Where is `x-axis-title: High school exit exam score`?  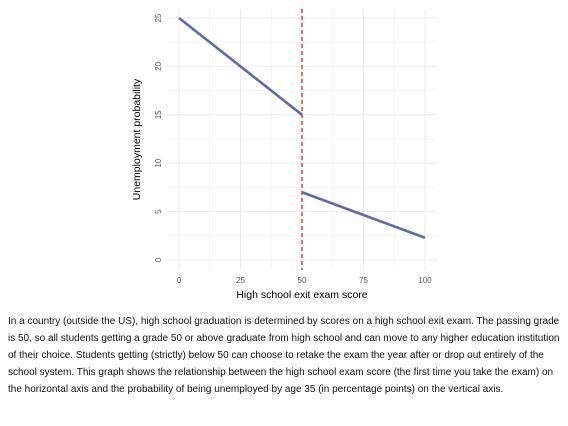
x-axis-title: High school exit exam score is located at coordinates (301, 295).